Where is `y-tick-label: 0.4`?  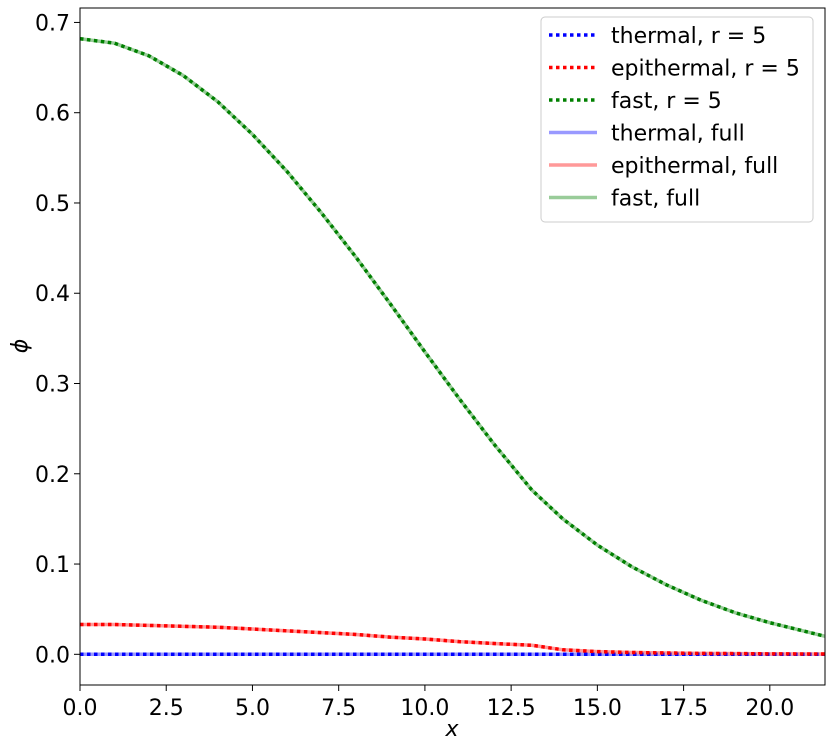 y-tick-label: 0.4 is located at coordinates (52, 294).